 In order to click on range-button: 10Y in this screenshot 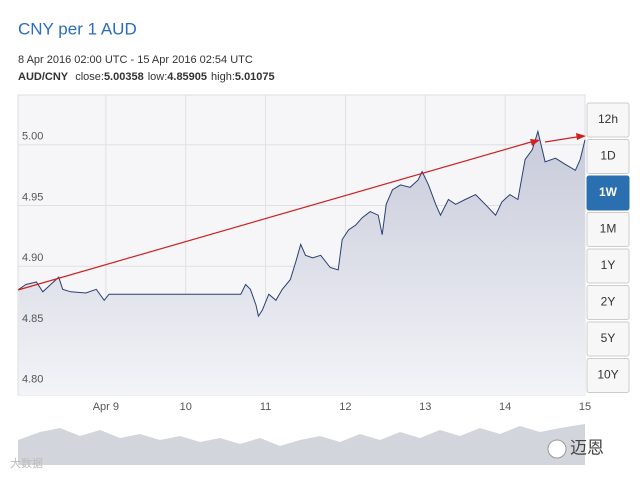, I will do `click(608, 375)`.